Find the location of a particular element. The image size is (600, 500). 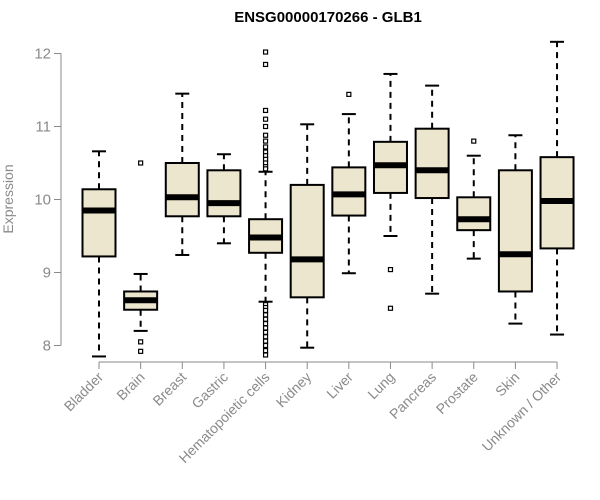

y-tick-label: 12 is located at coordinates (42, 54).